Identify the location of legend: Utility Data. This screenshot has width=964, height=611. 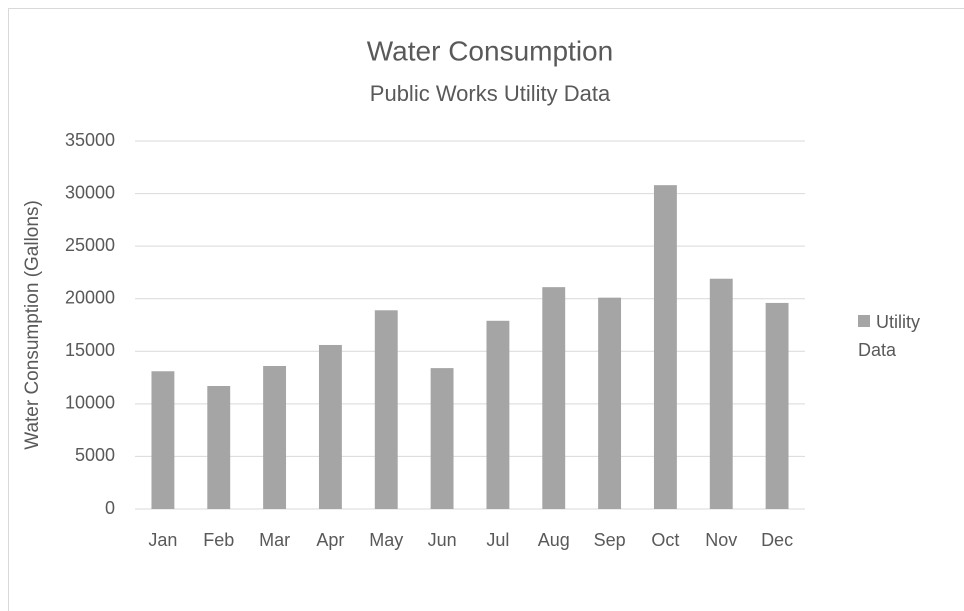
(903, 336).